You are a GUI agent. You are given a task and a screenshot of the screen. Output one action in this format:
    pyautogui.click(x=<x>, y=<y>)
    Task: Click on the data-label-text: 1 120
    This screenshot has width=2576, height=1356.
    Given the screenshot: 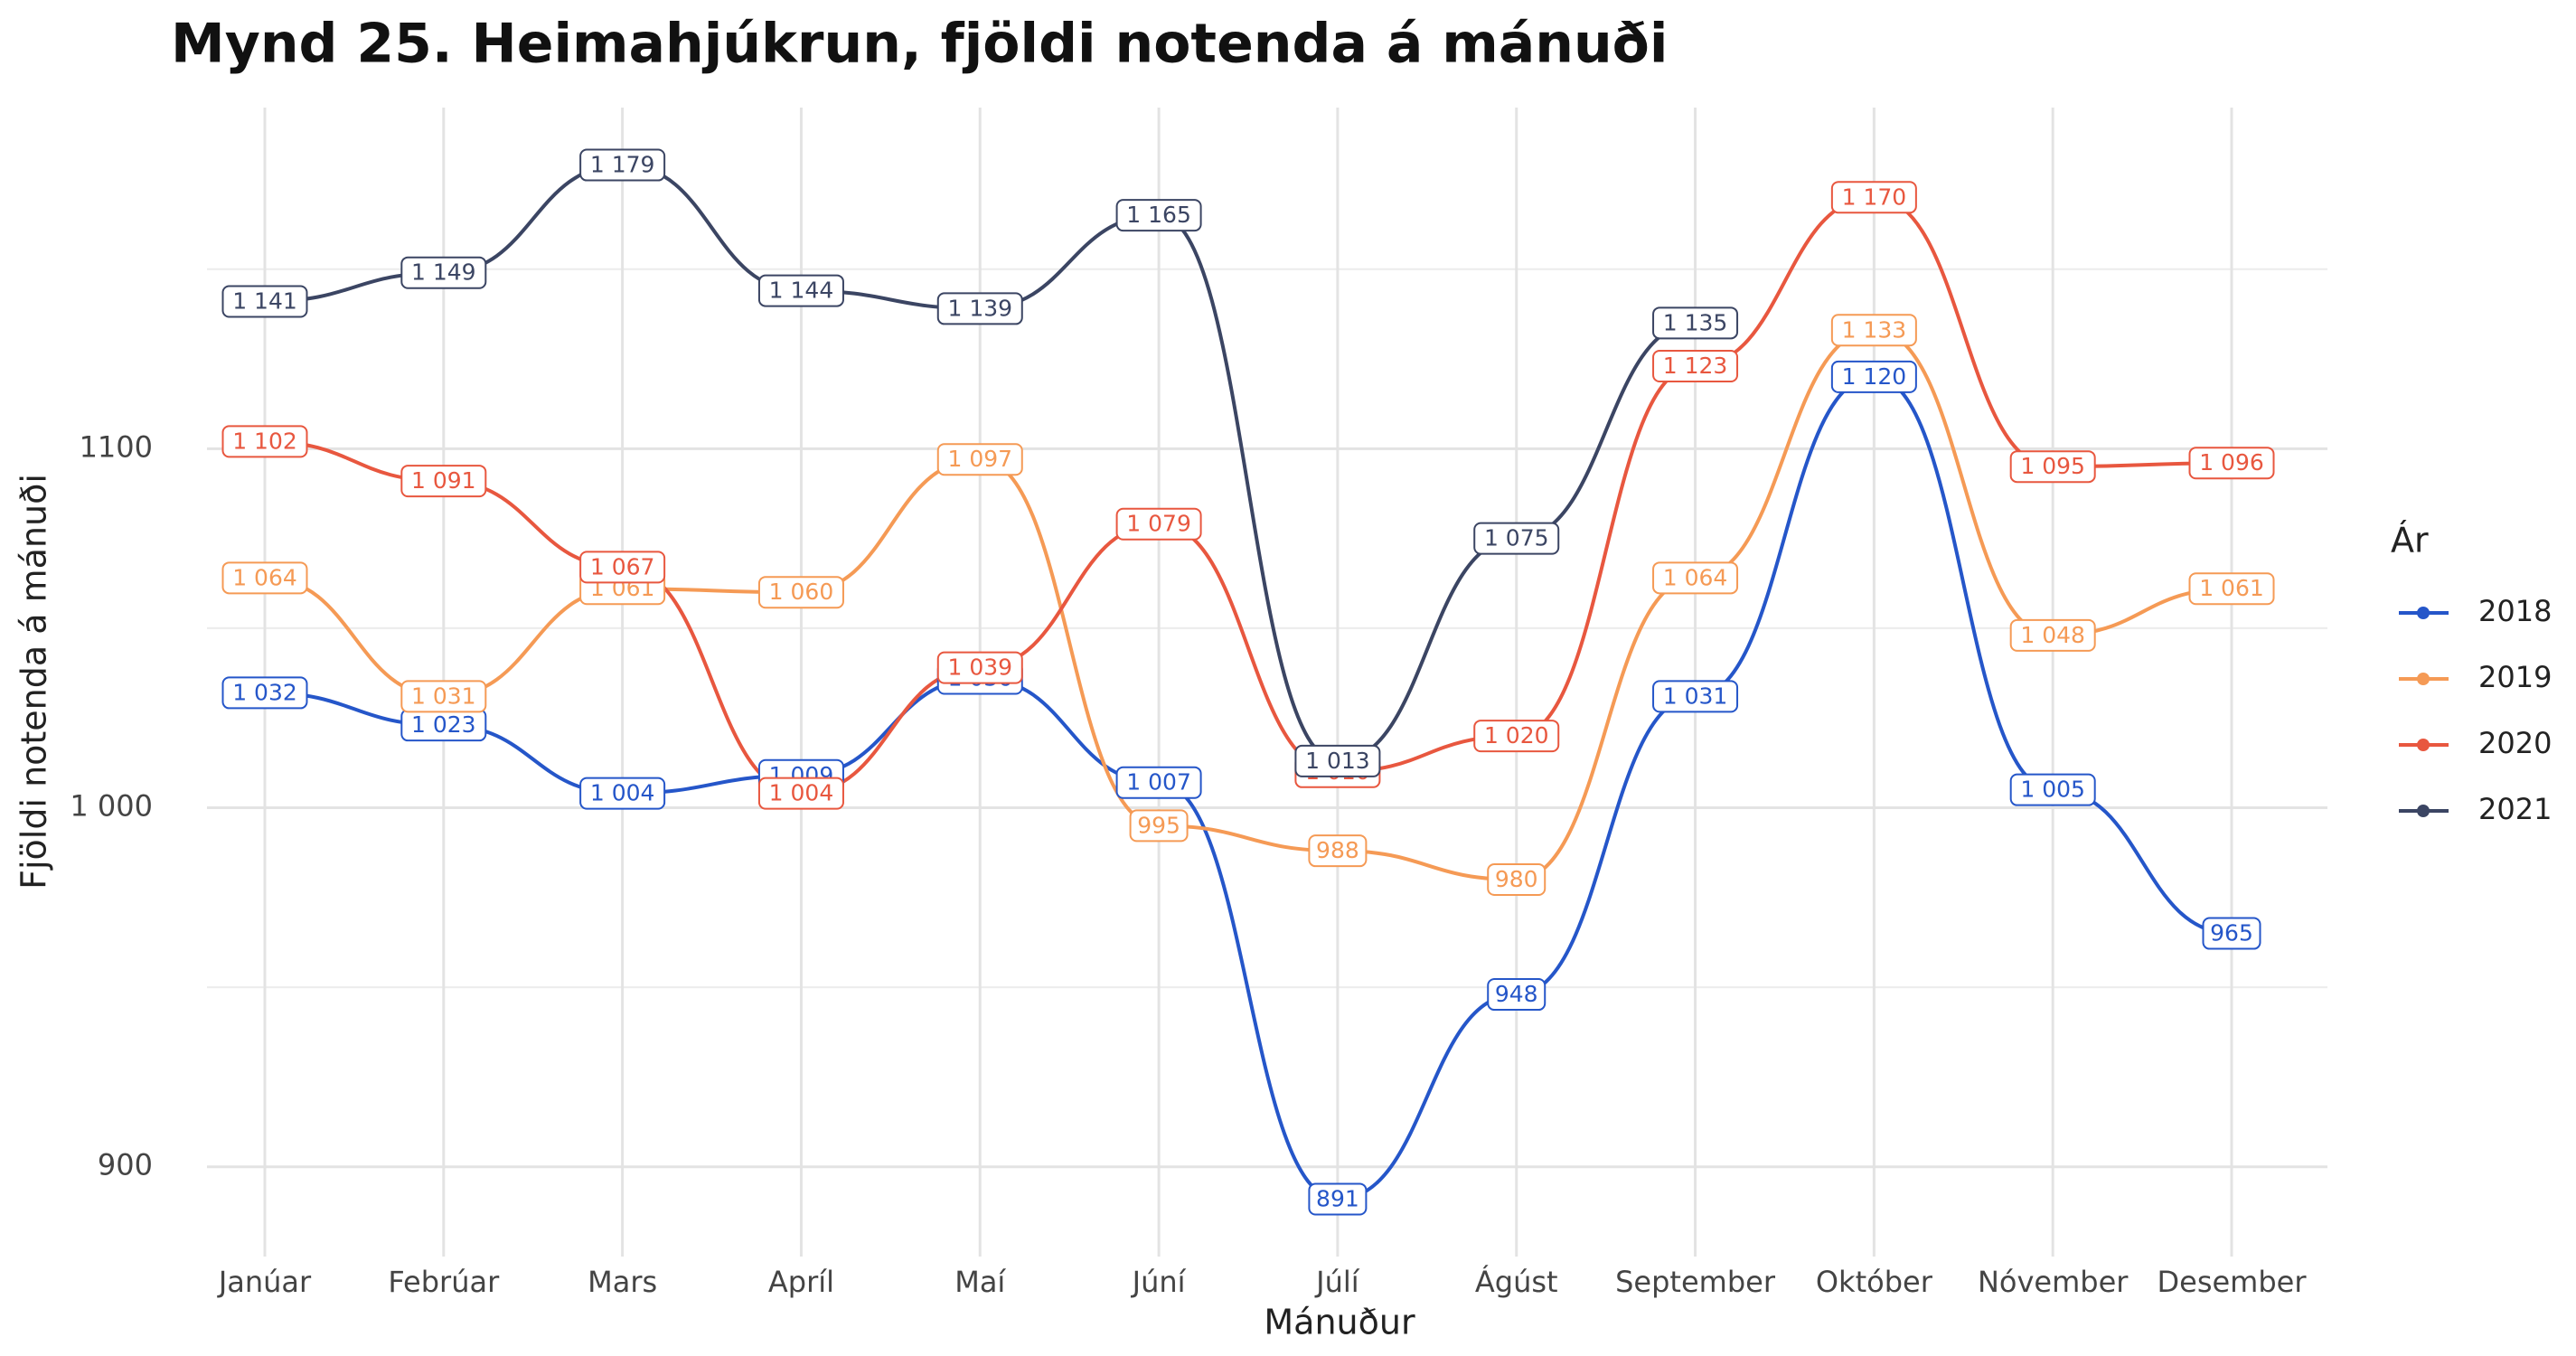 What is the action you would take?
    pyautogui.click(x=1875, y=376)
    